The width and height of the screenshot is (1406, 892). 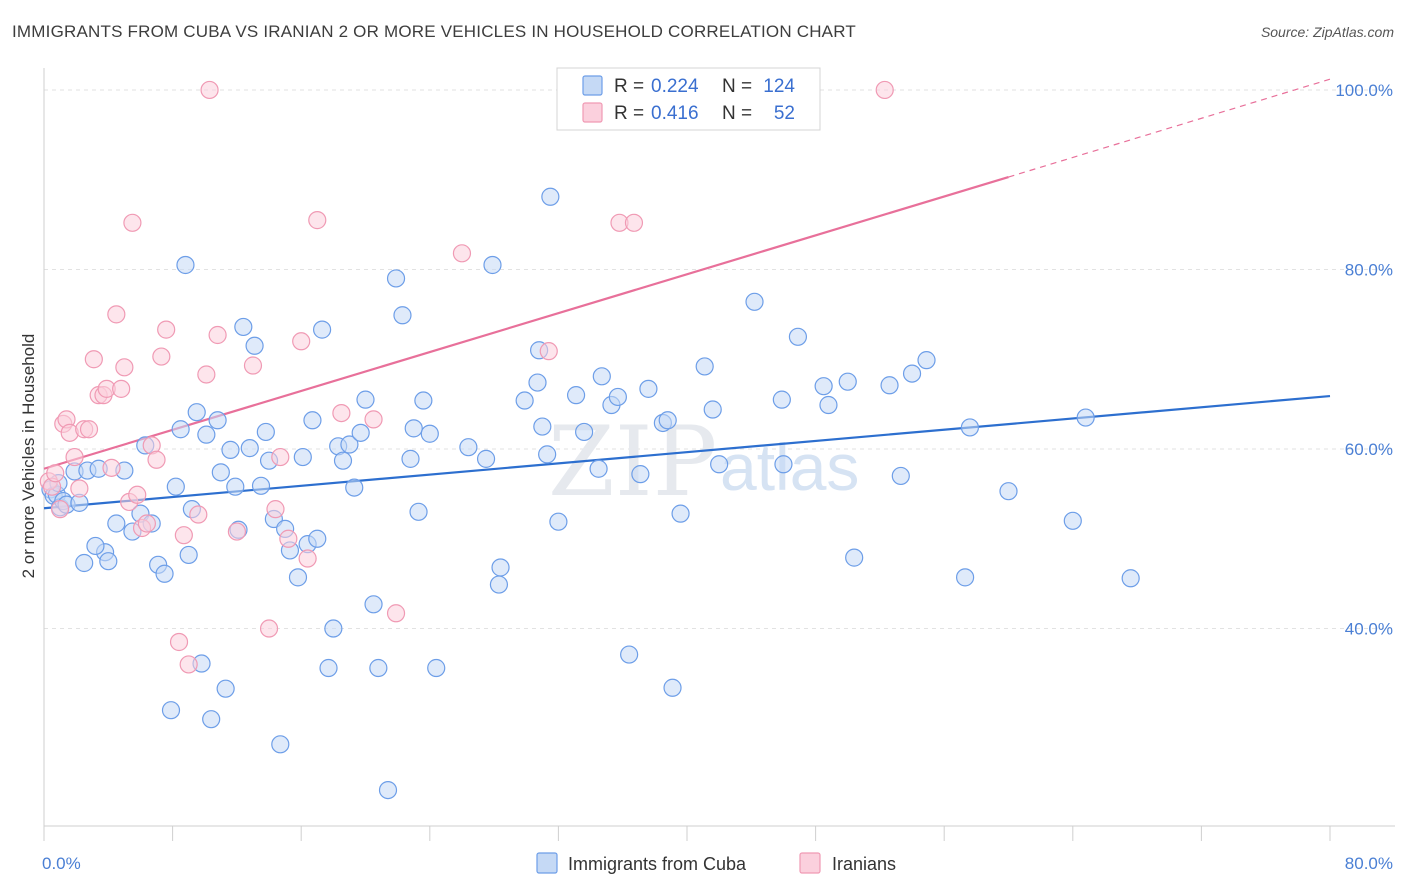 I want to click on trend-line-extension-iranians, so click(x=1169, y=128).